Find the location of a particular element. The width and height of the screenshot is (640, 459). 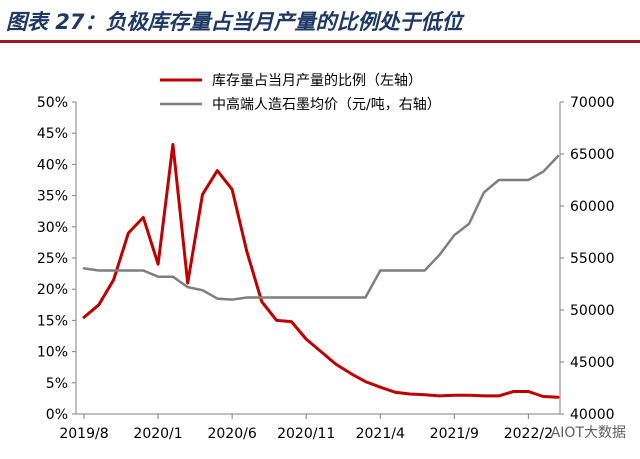

chart-title: 图表 27：负极库存量占当月产量的比例处于低位 is located at coordinates (234, 22).